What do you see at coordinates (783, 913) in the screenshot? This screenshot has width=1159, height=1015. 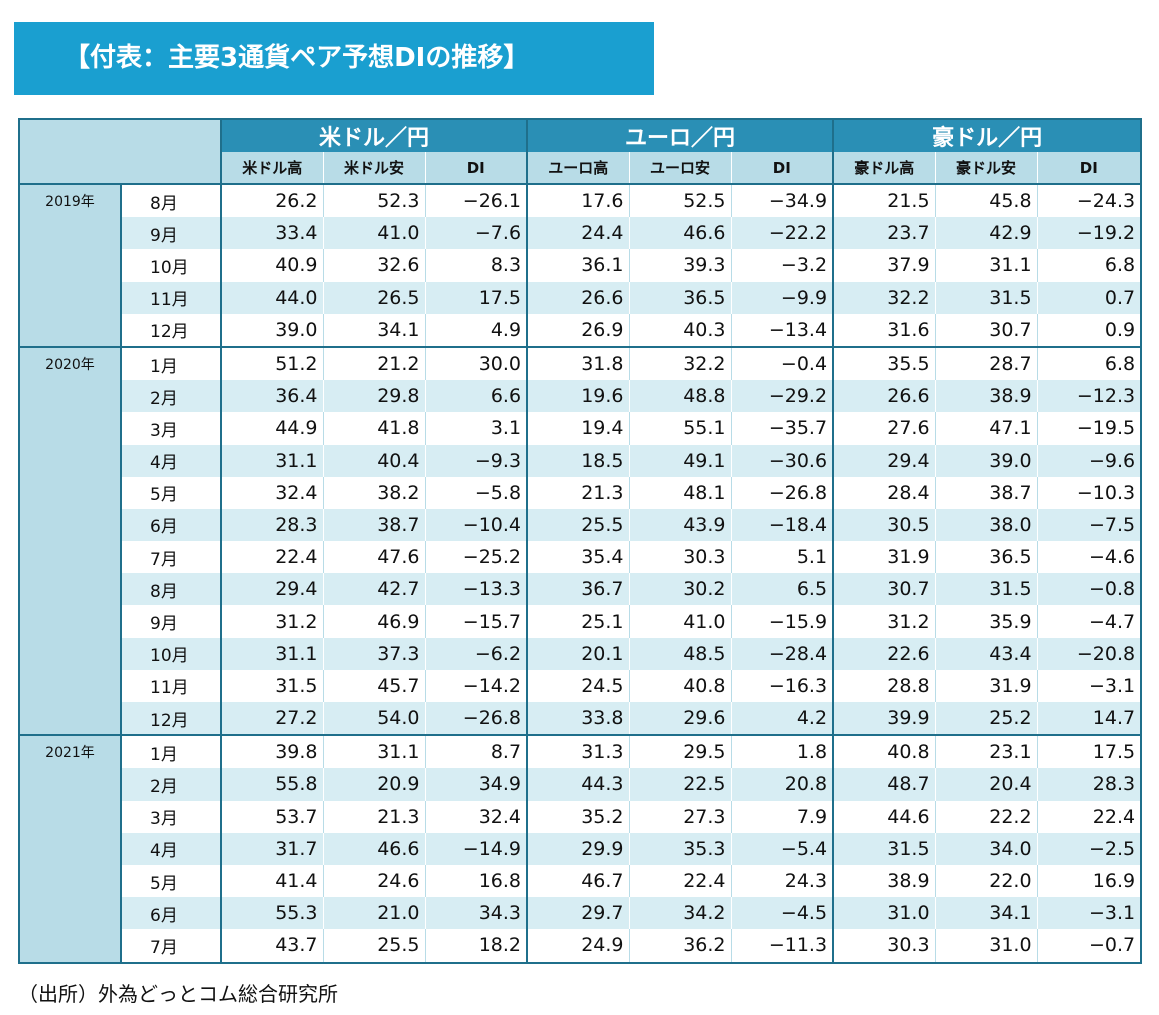 I see `value-cell: −4.5` at bounding box center [783, 913].